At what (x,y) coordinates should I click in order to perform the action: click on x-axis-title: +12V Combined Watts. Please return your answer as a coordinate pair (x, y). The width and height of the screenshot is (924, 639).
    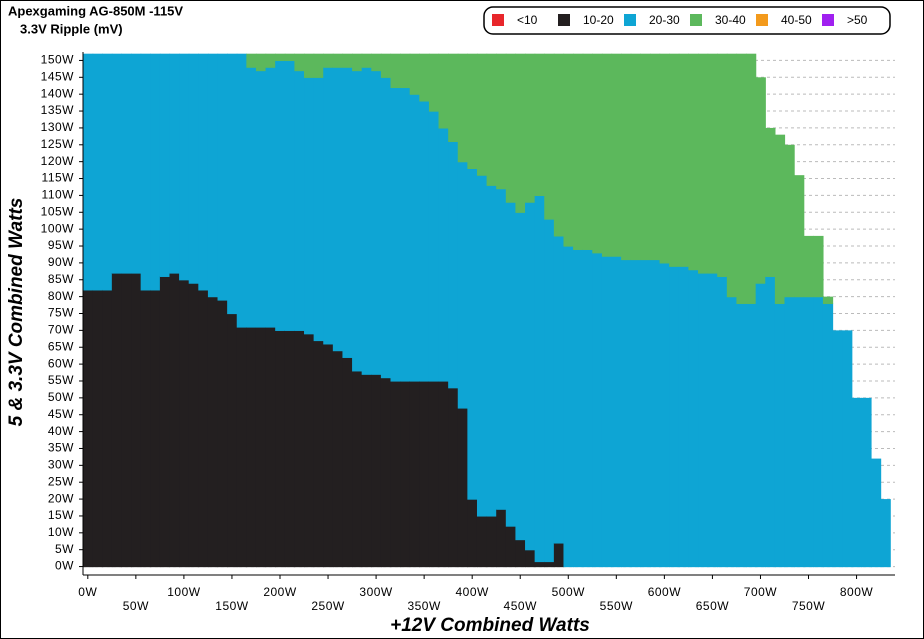
    Looking at the image, I should click on (490, 625).